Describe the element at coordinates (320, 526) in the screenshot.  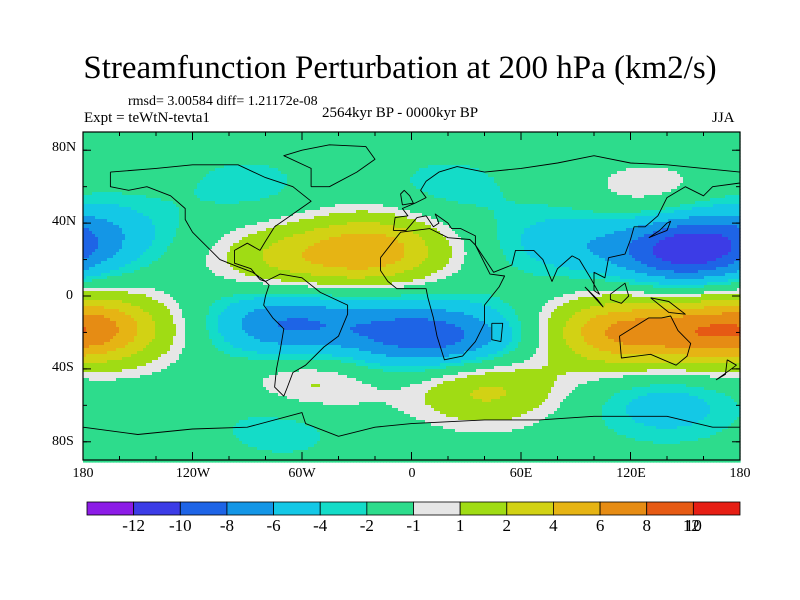
I see `colorbar-label: -4` at that location.